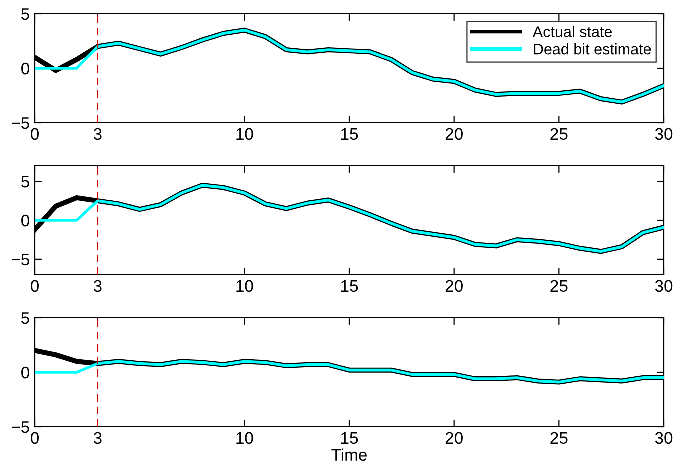  I want to click on line-series, so click(349, 372).